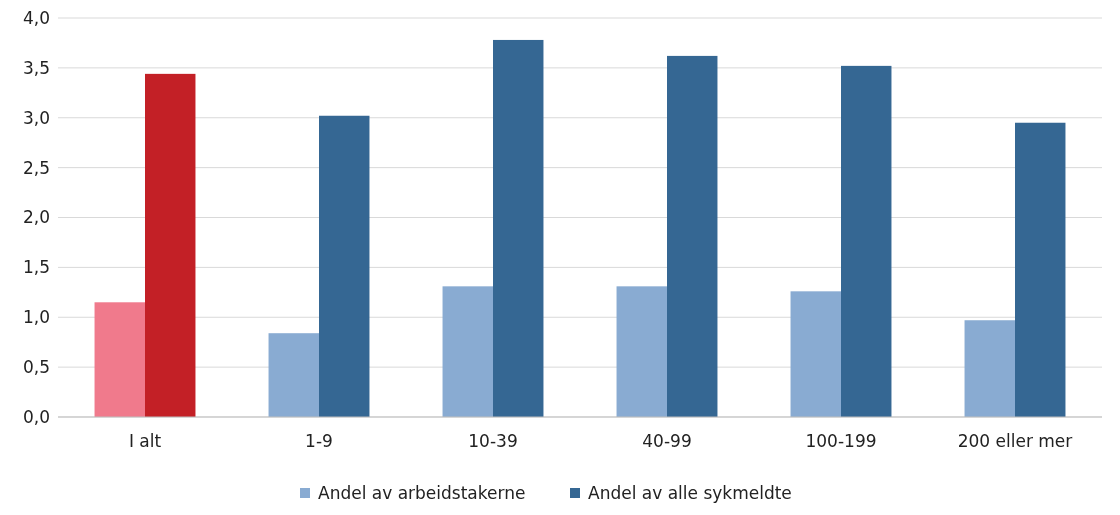  What do you see at coordinates (841, 441) in the screenshot?
I see `x-tick-label: 100-199` at bounding box center [841, 441].